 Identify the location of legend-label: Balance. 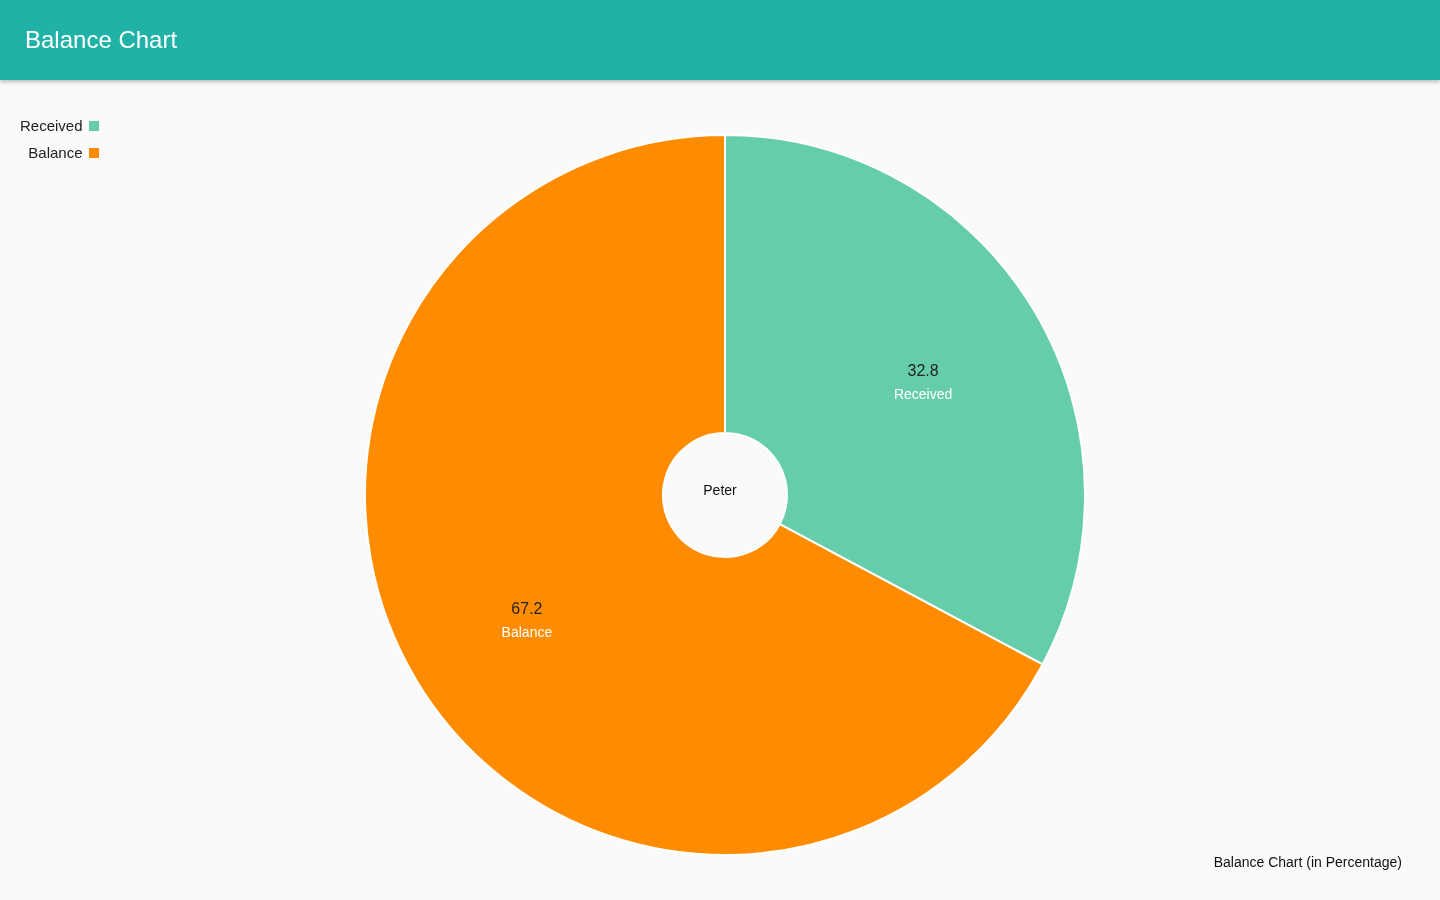
(55, 152).